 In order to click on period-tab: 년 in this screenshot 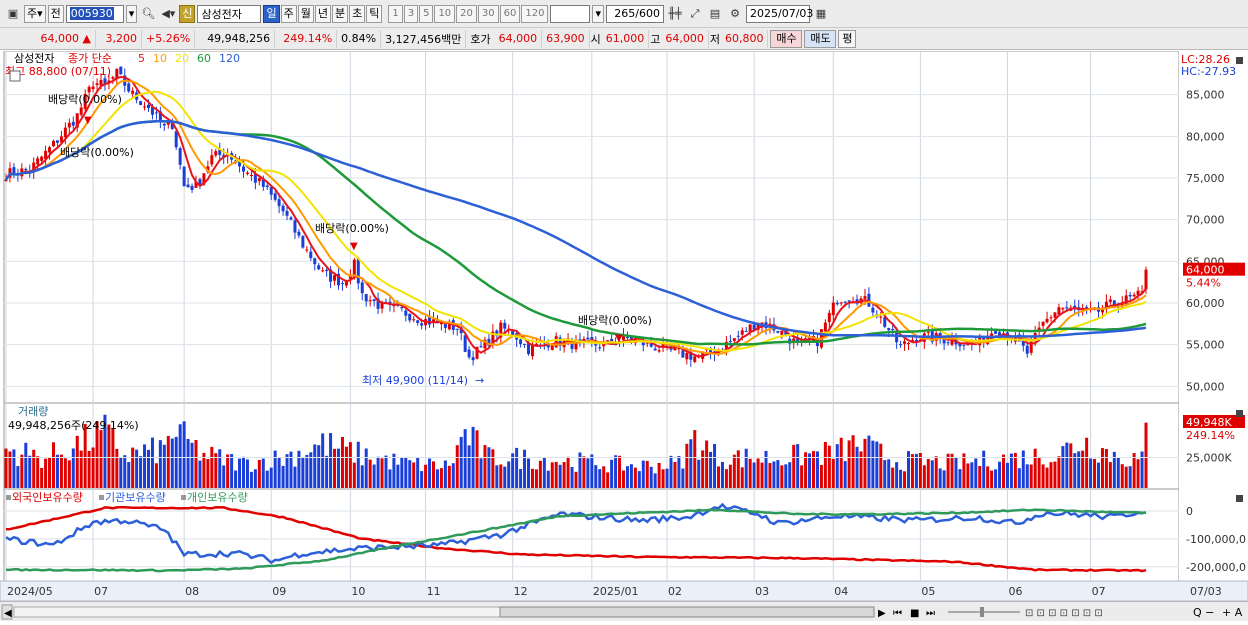, I will do `click(322, 13)`.